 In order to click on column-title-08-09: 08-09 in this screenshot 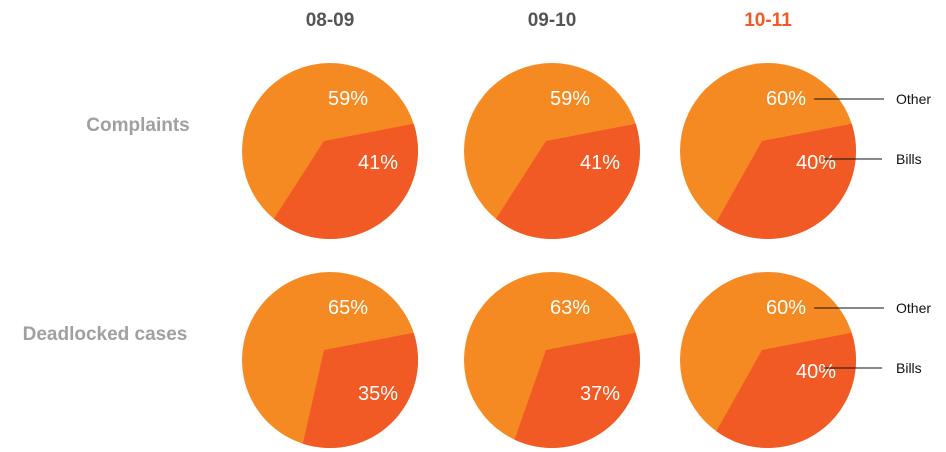, I will do `click(330, 20)`.